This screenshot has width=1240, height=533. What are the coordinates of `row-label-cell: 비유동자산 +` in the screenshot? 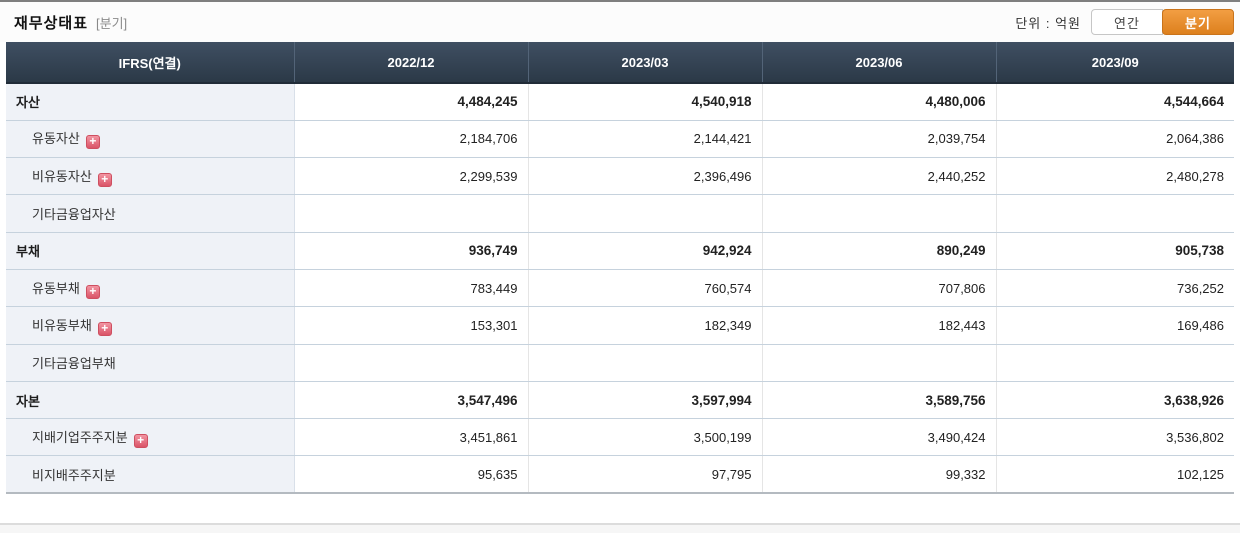 It's located at (150, 176).